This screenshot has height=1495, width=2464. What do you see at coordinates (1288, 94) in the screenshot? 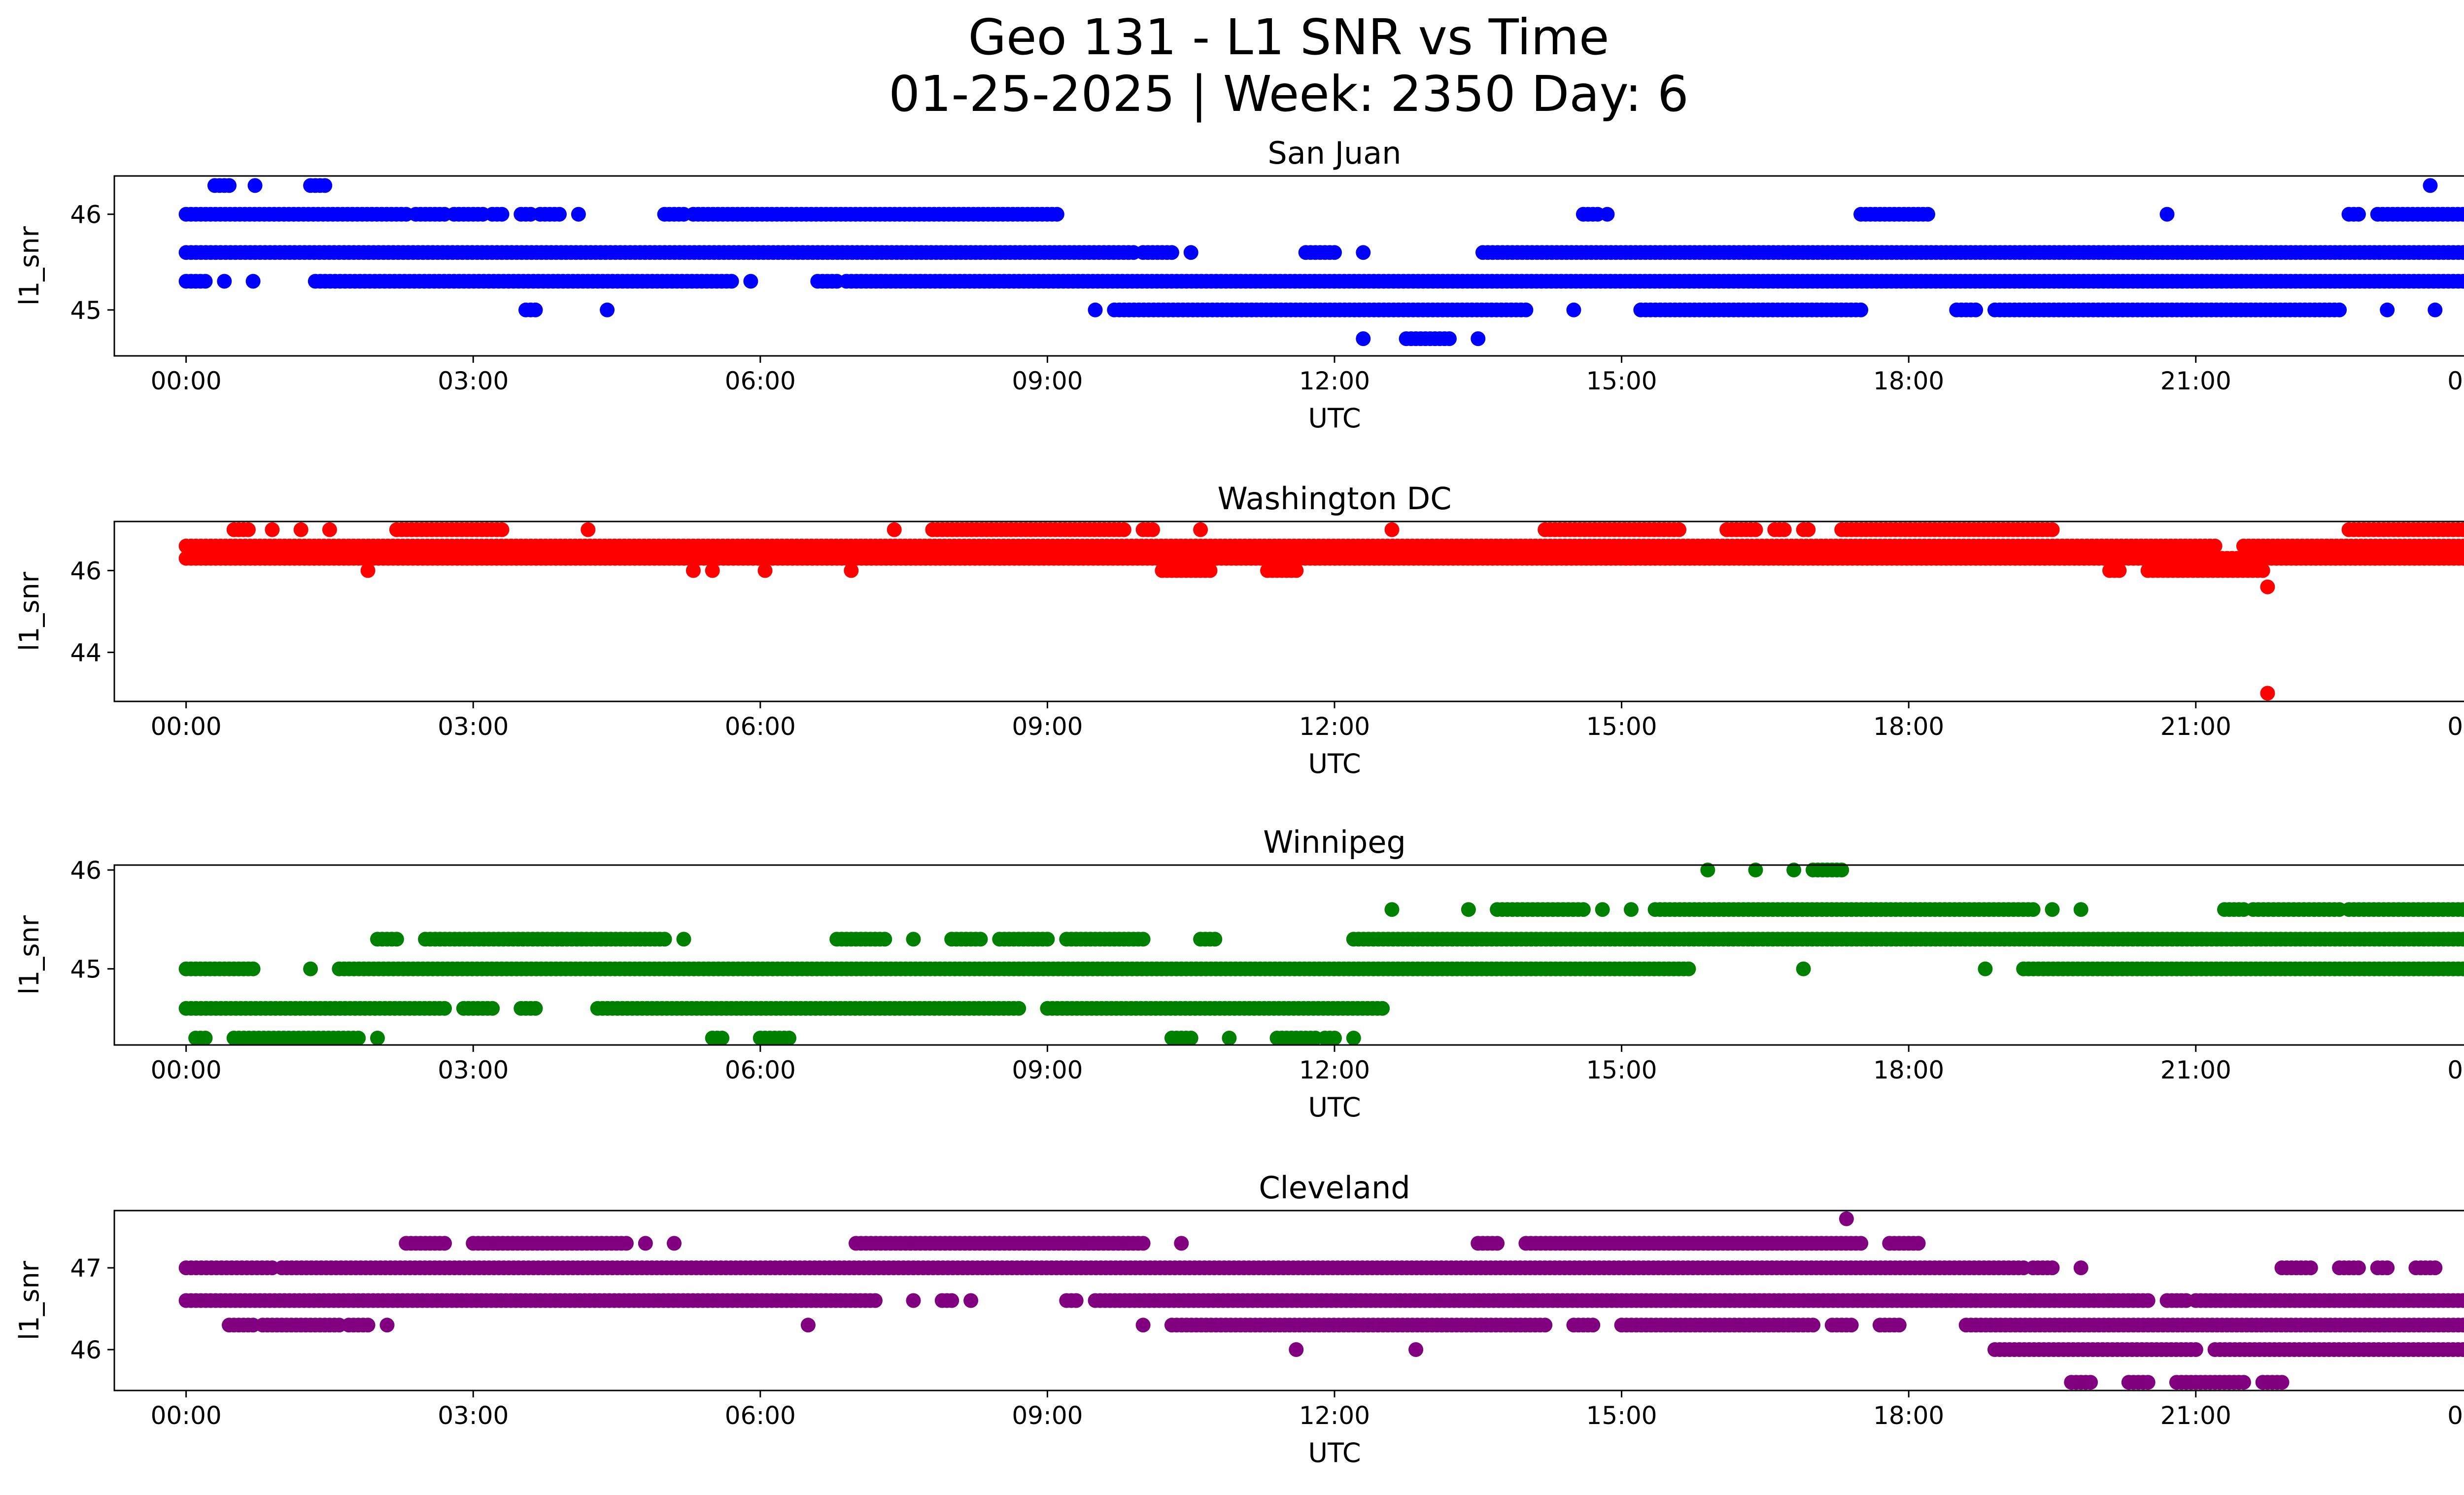
I see `figure-title-line2: 01-25-2025 | Week: 2350 Day: 6` at bounding box center [1288, 94].